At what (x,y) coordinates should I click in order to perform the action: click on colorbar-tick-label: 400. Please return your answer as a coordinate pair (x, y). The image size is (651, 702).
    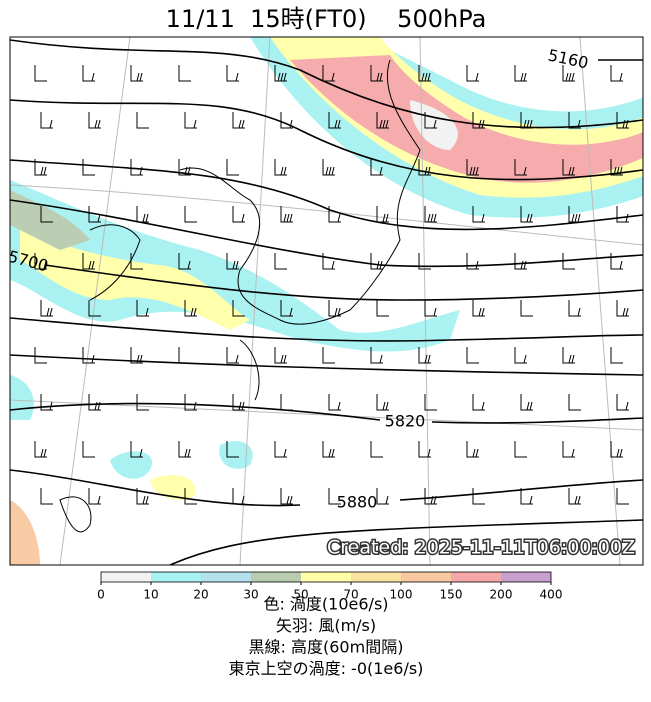
    Looking at the image, I should click on (551, 595).